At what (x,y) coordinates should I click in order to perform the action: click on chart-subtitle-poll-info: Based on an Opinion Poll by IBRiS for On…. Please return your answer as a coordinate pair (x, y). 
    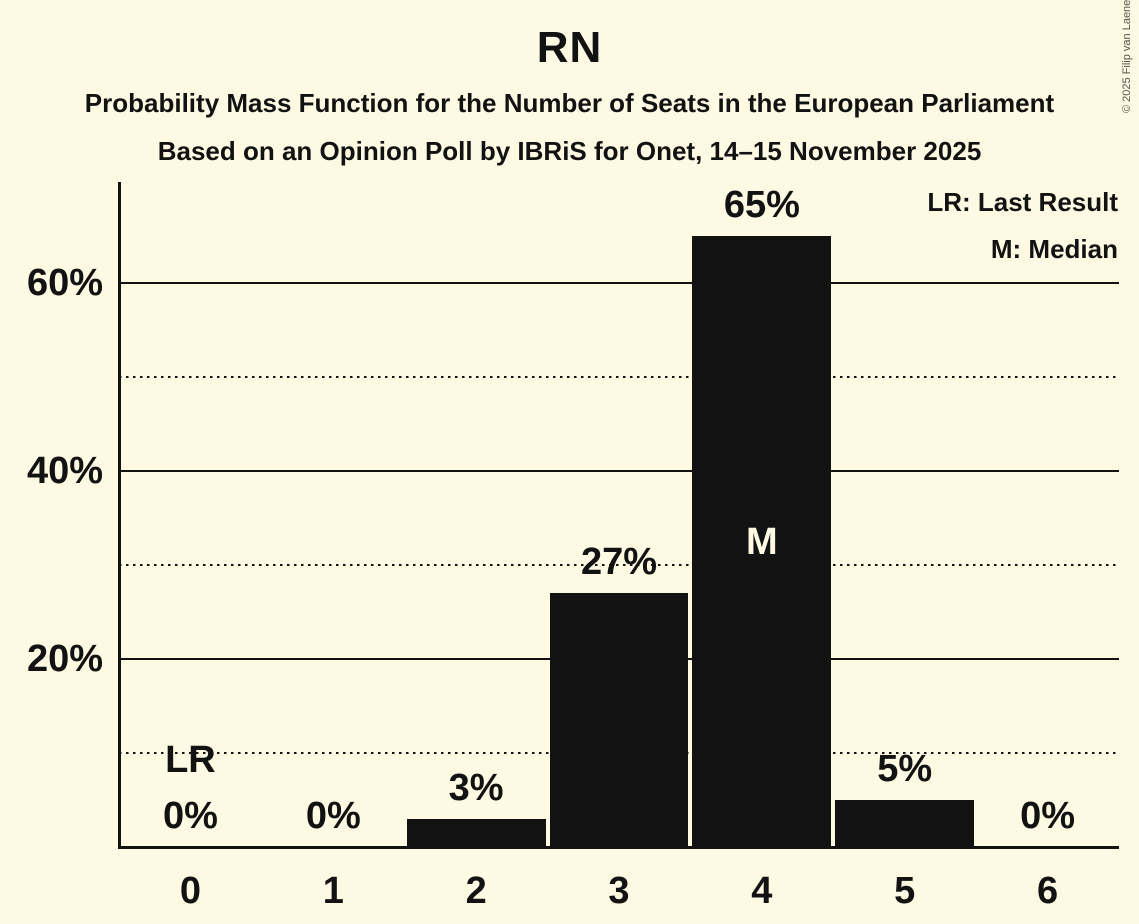
    Looking at the image, I should click on (569, 151).